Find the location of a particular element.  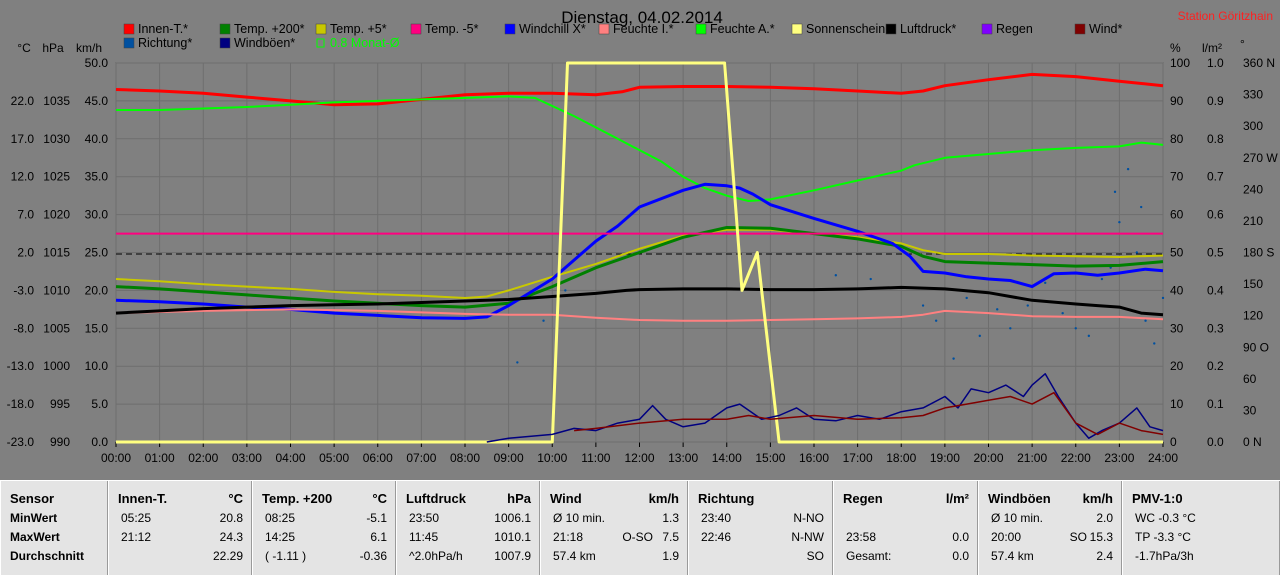

pct-tick-label: 20 is located at coordinates (1177, 366).